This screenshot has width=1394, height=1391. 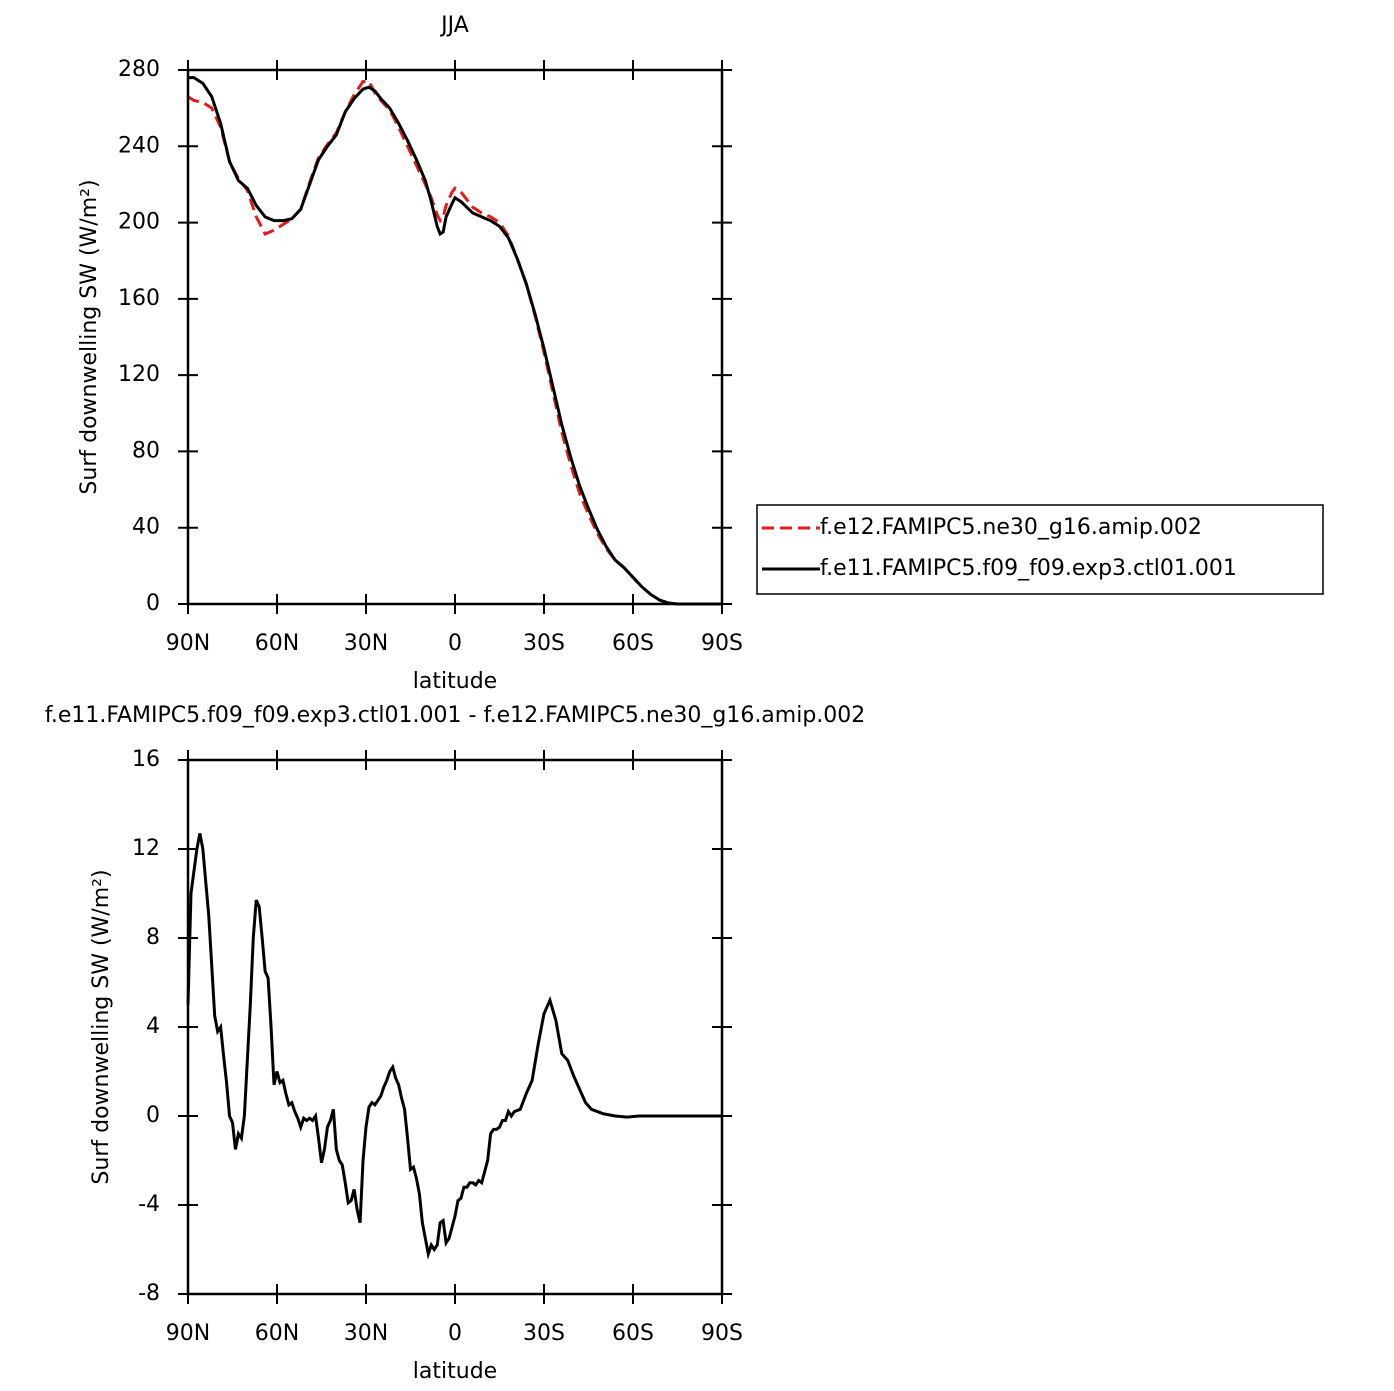 What do you see at coordinates (153, 1026) in the screenshot?
I see `y-tick-label: 4` at bounding box center [153, 1026].